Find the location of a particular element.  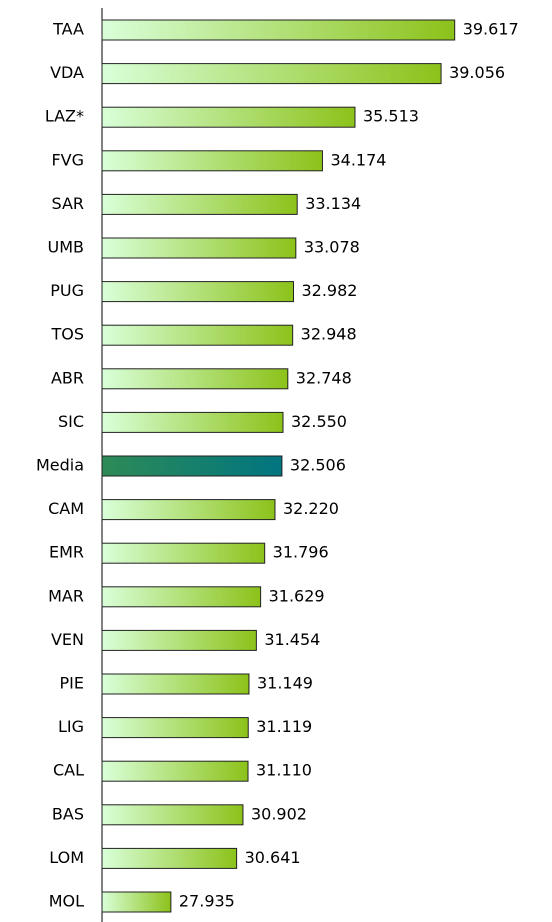

value-label: 30.641 is located at coordinates (273, 857).